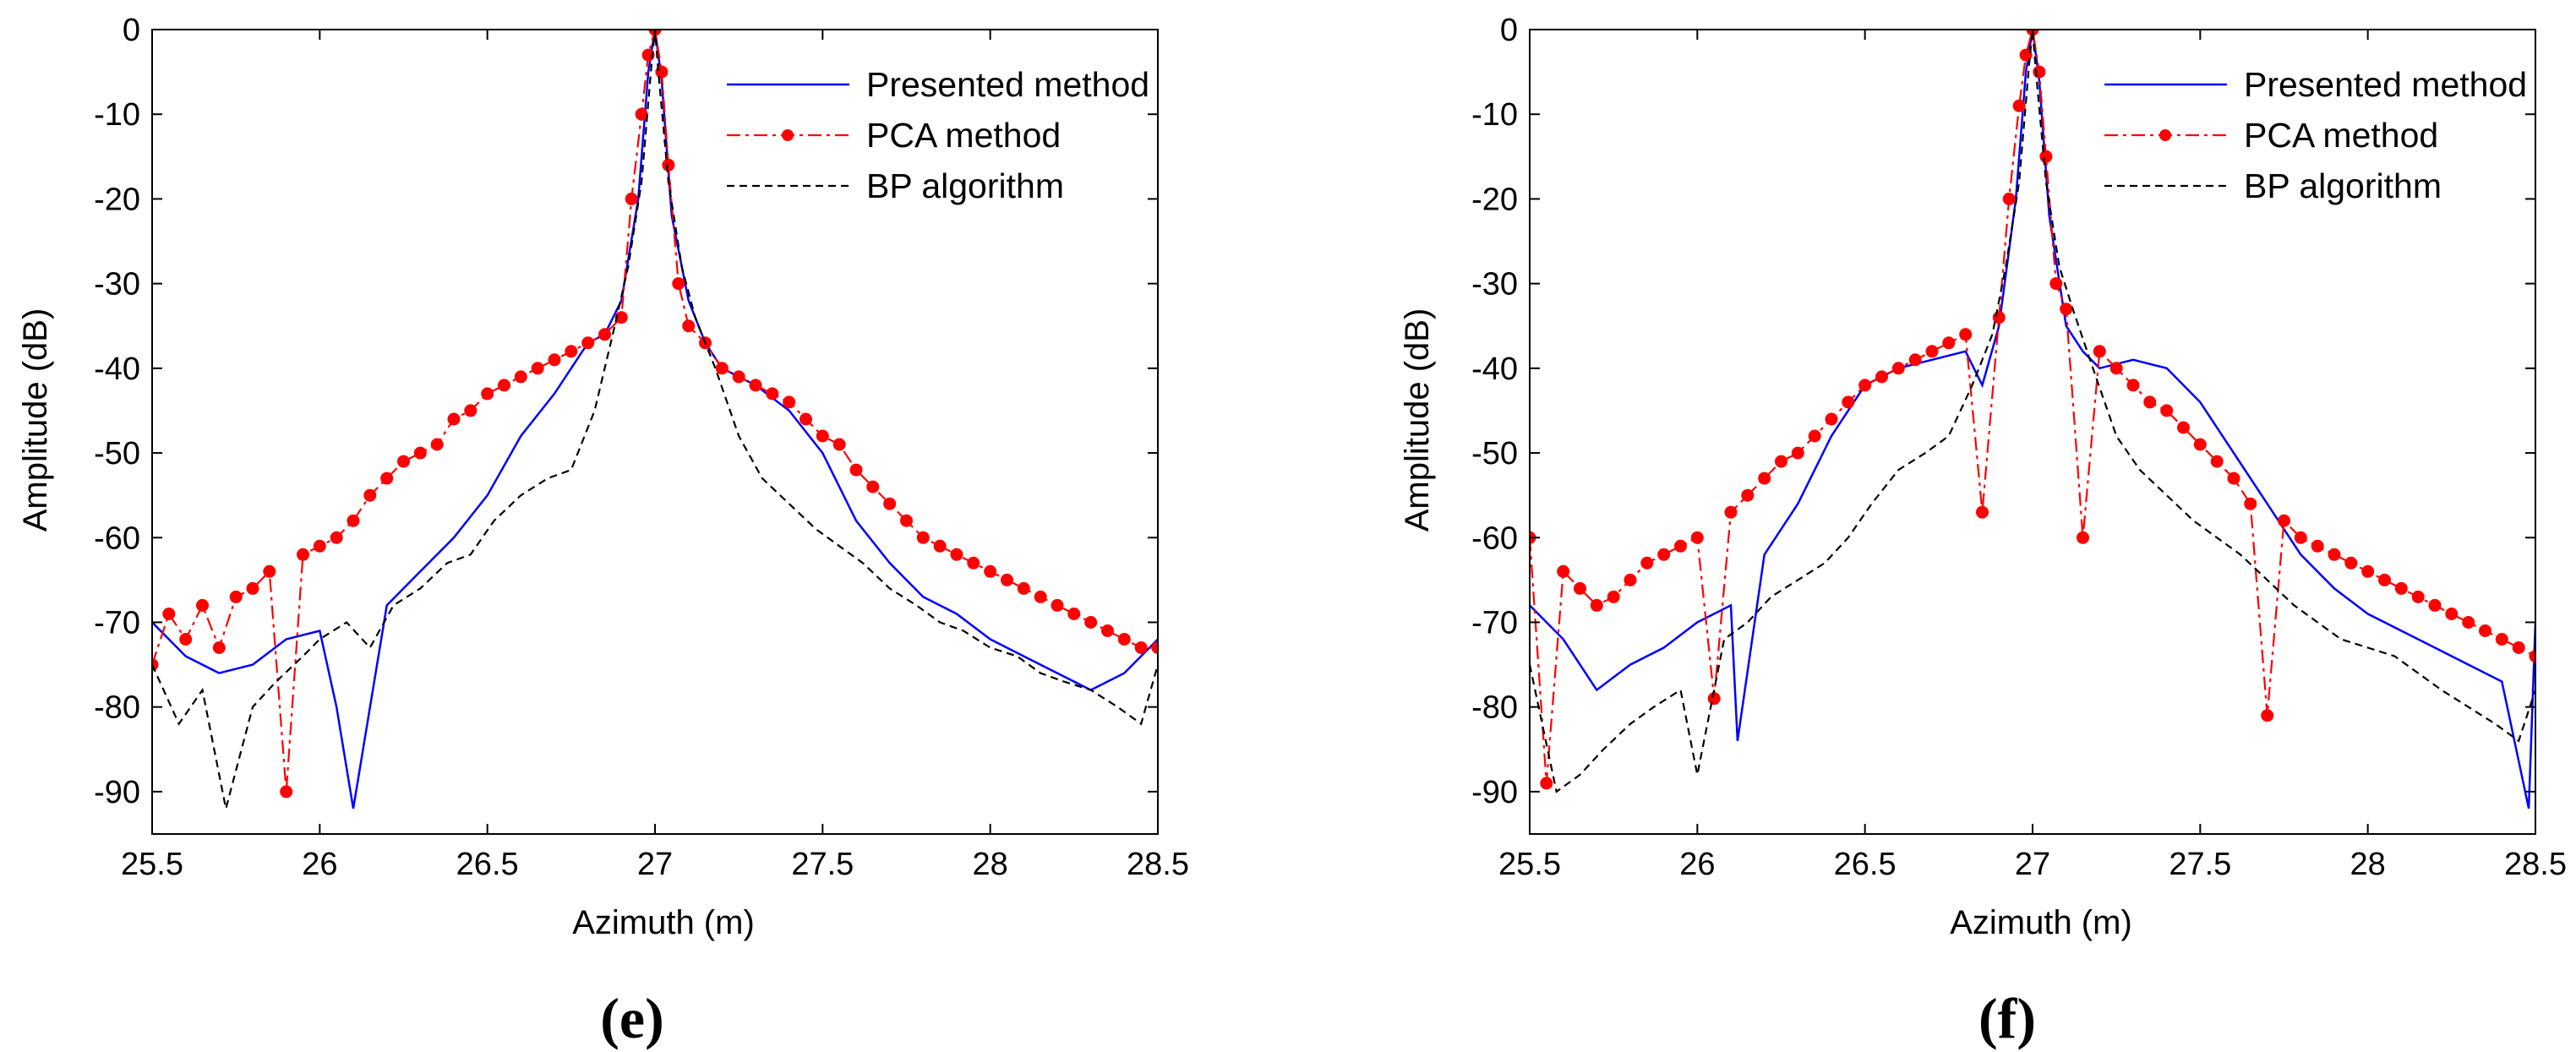  Describe the element at coordinates (487, 864) in the screenshot. I see `x-tick-label: 26.5` at that location.